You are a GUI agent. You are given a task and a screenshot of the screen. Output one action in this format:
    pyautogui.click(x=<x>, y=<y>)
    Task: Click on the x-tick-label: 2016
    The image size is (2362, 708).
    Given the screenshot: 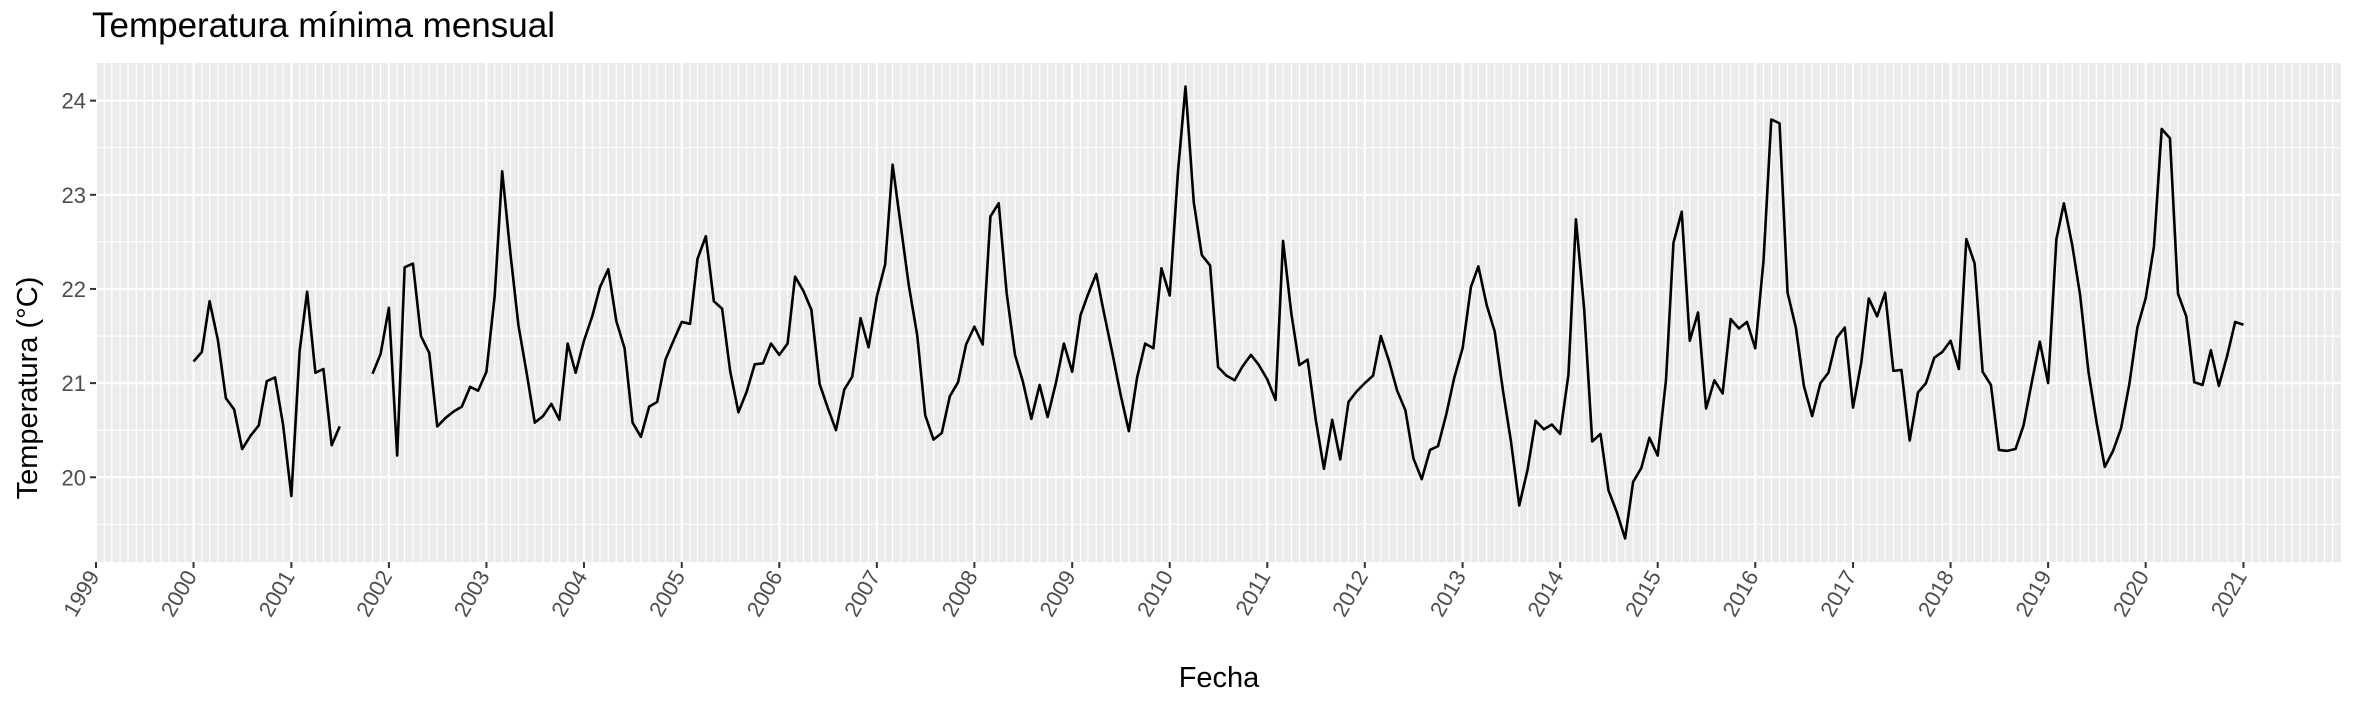 What is the action you would take?
    pyautogui.click(x=1740, y=593)
    